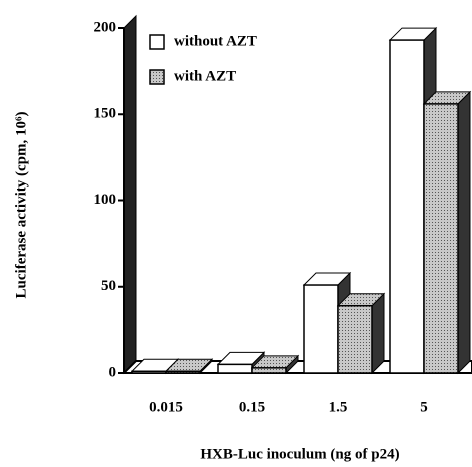  Describe the element at coordinates (108, 286) in the screenshot. I see `y-tick-label: 50` at that location.